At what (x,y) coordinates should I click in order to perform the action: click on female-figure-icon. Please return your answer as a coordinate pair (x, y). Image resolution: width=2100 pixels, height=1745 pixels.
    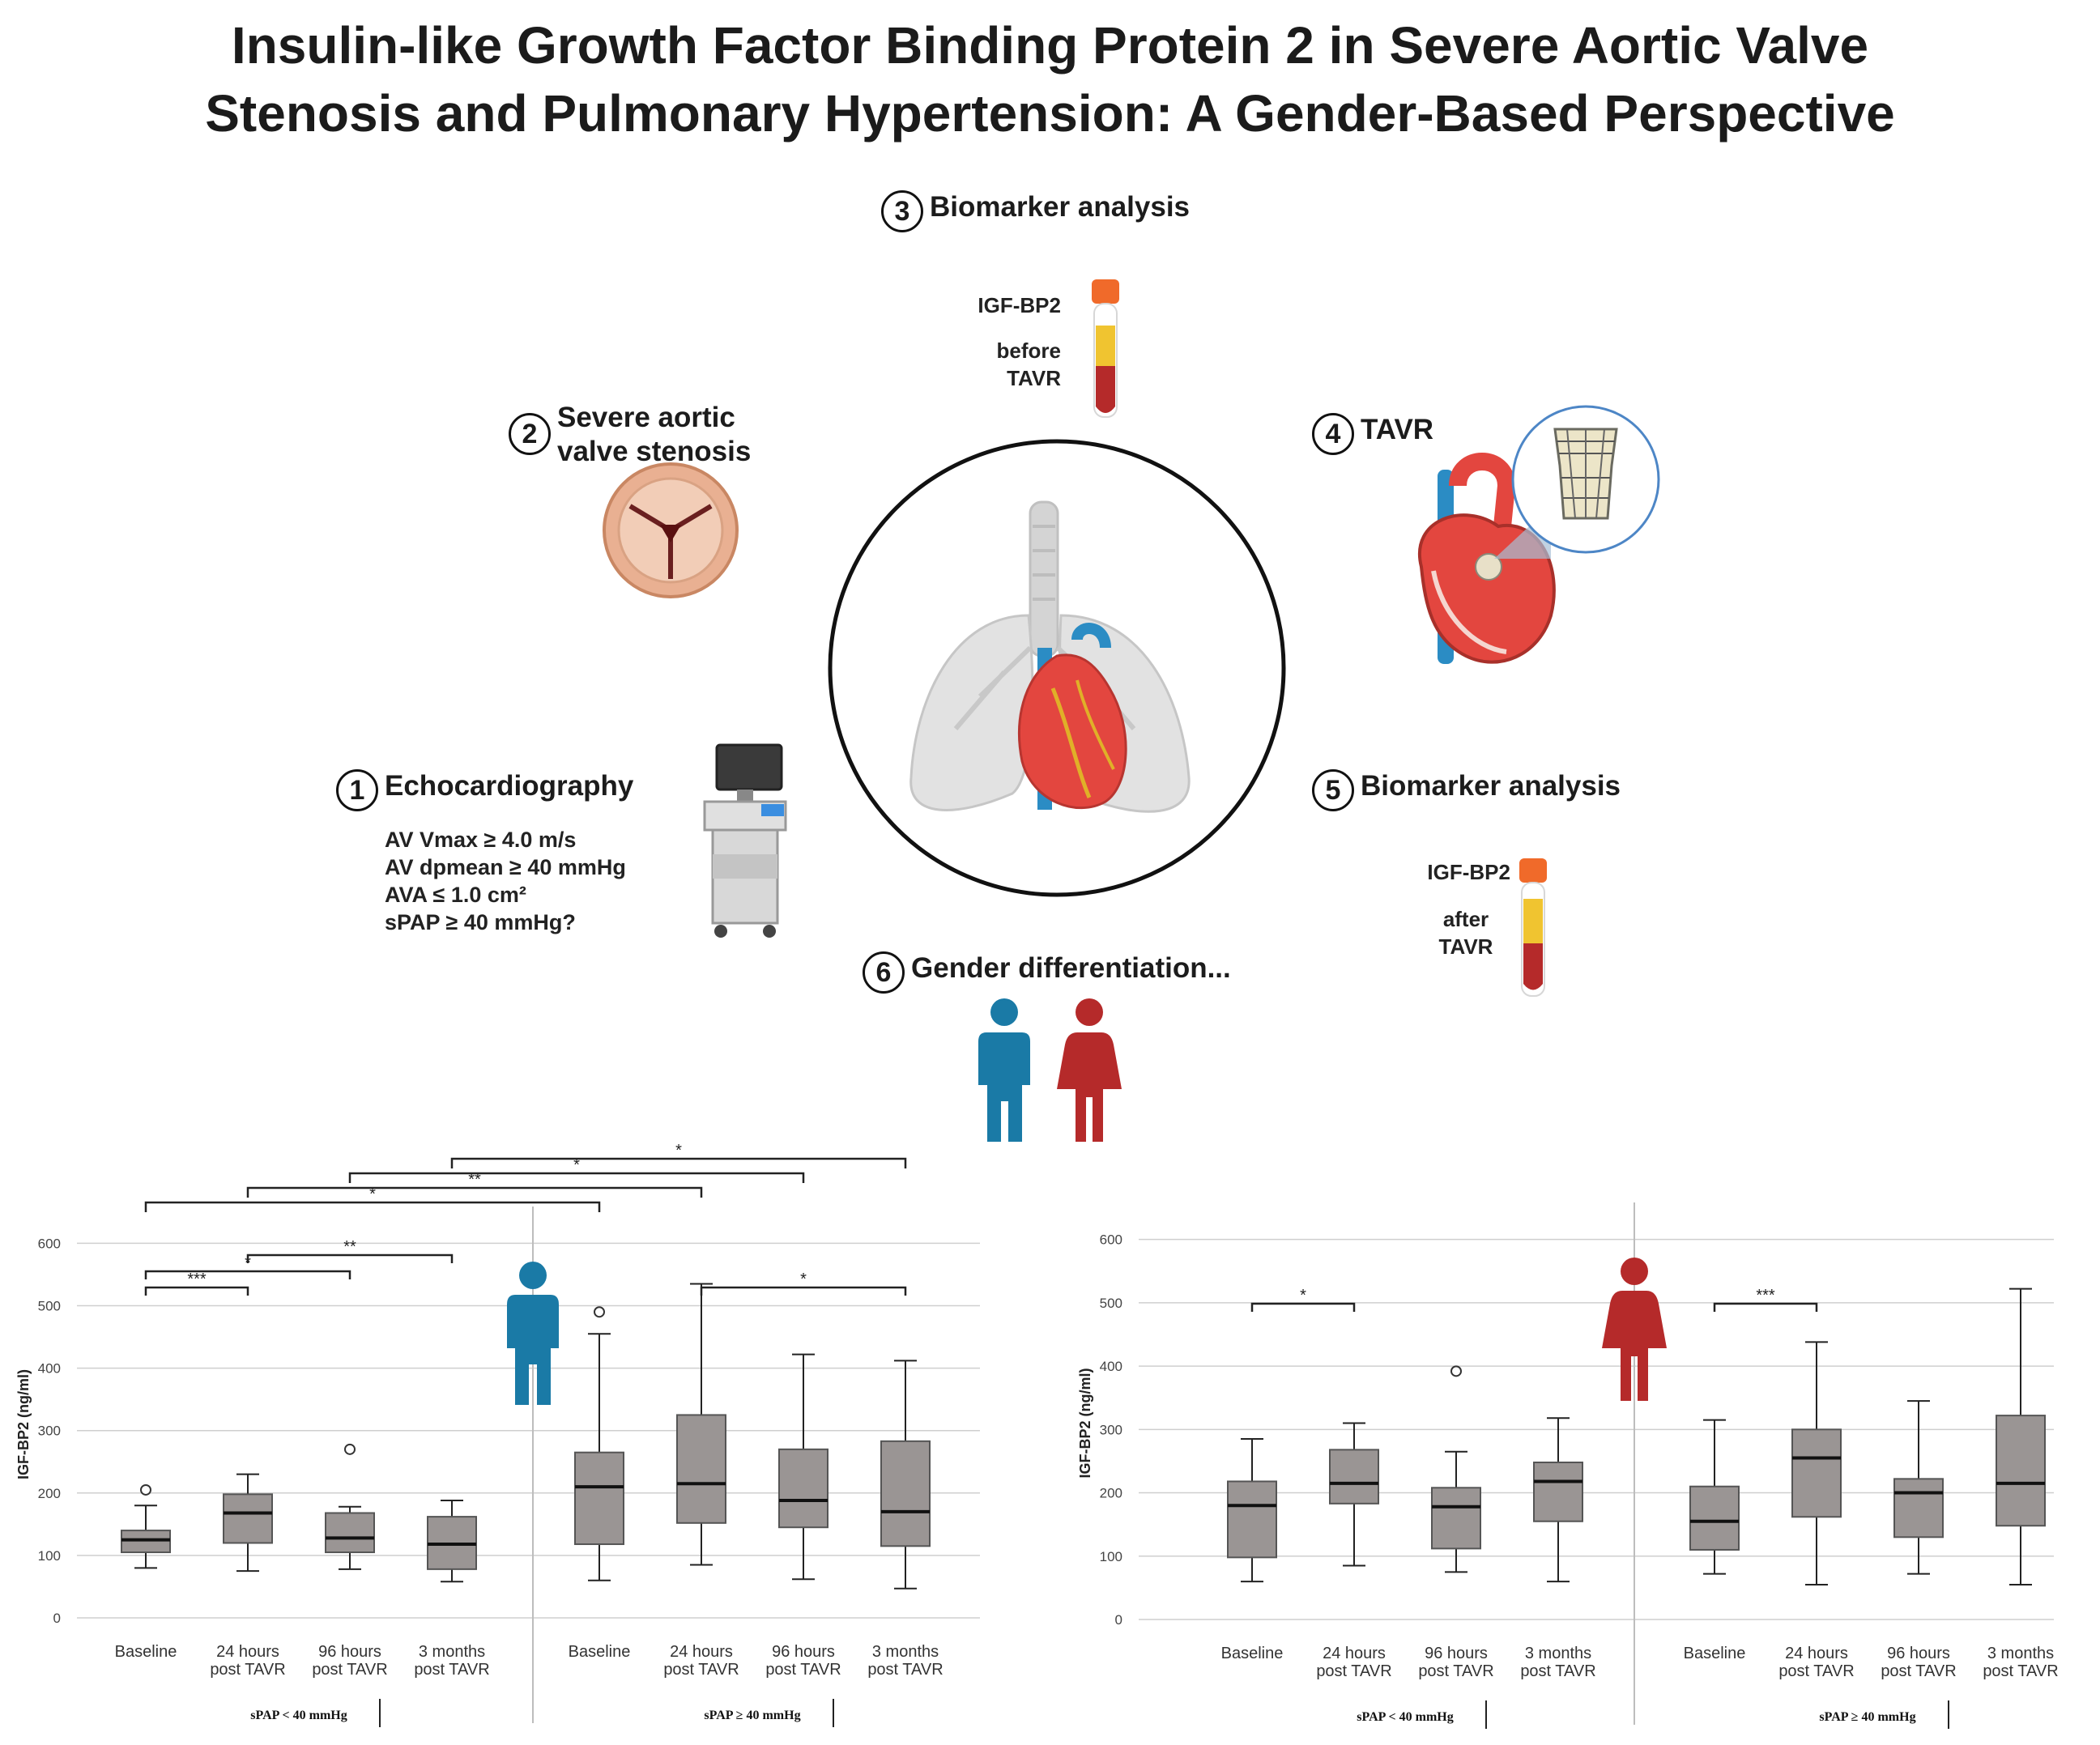
    Looking at the image, I should click on (1089, 1070).